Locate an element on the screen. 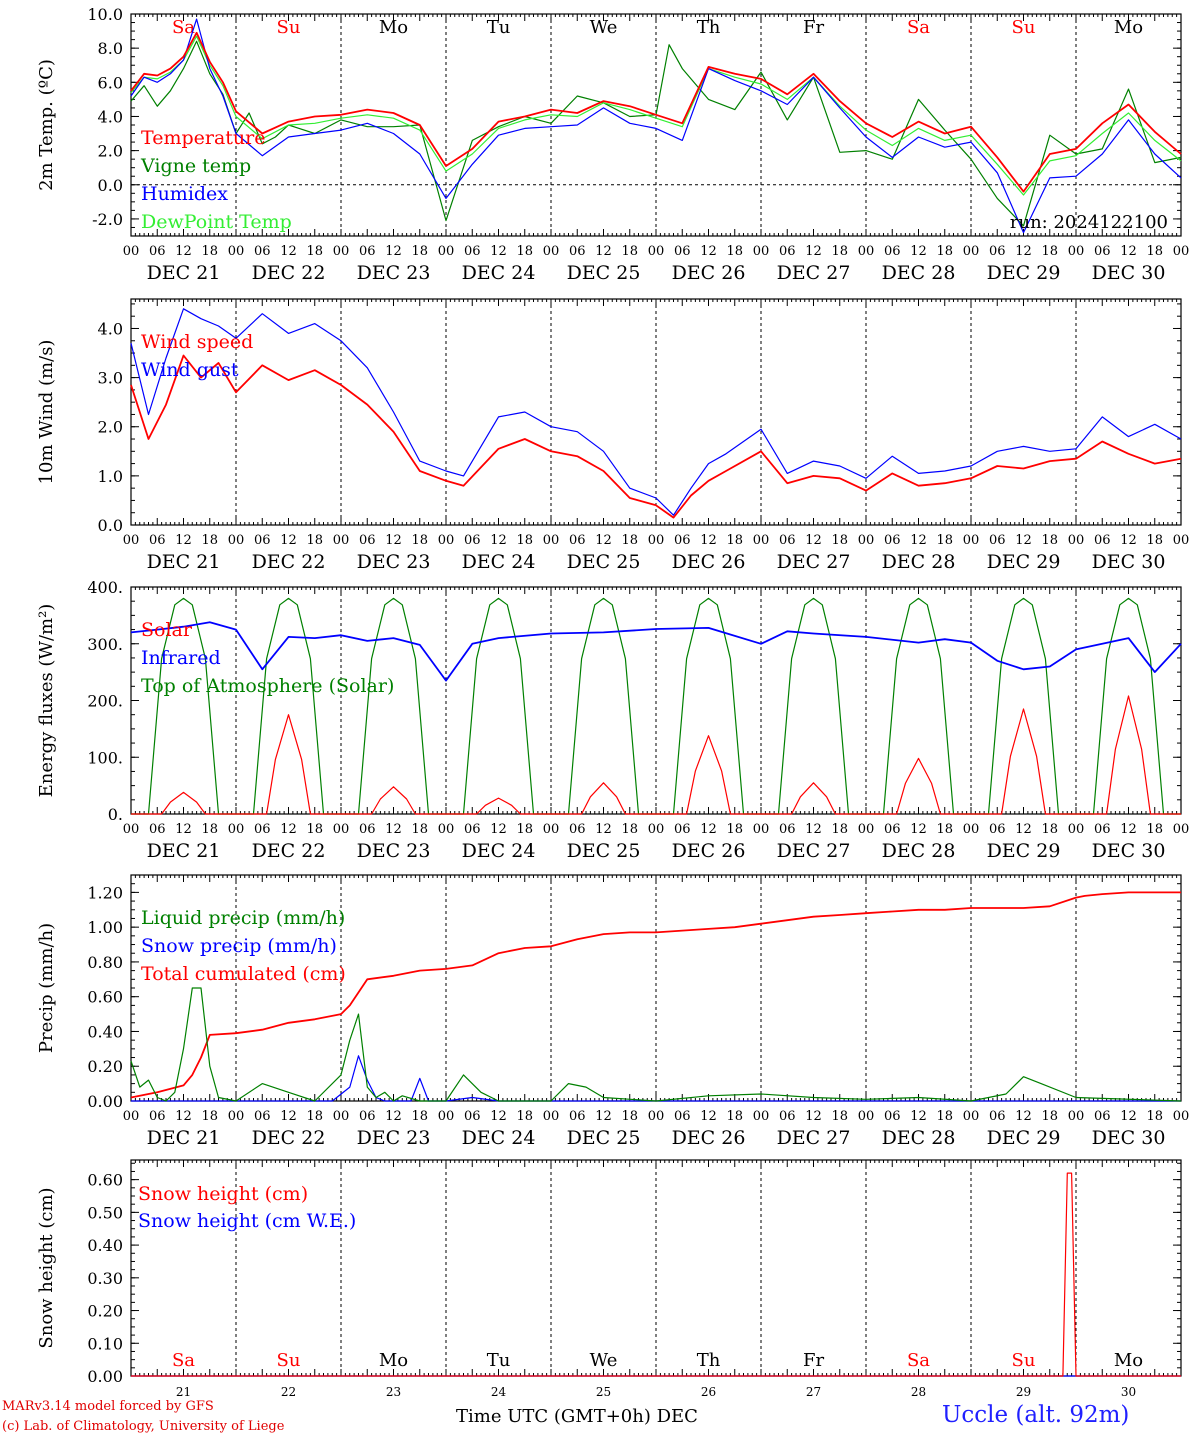 The height and width of the screenshot is (1440, 1194). y-tick-label: 6.0 is located at coordinates (110, 82).